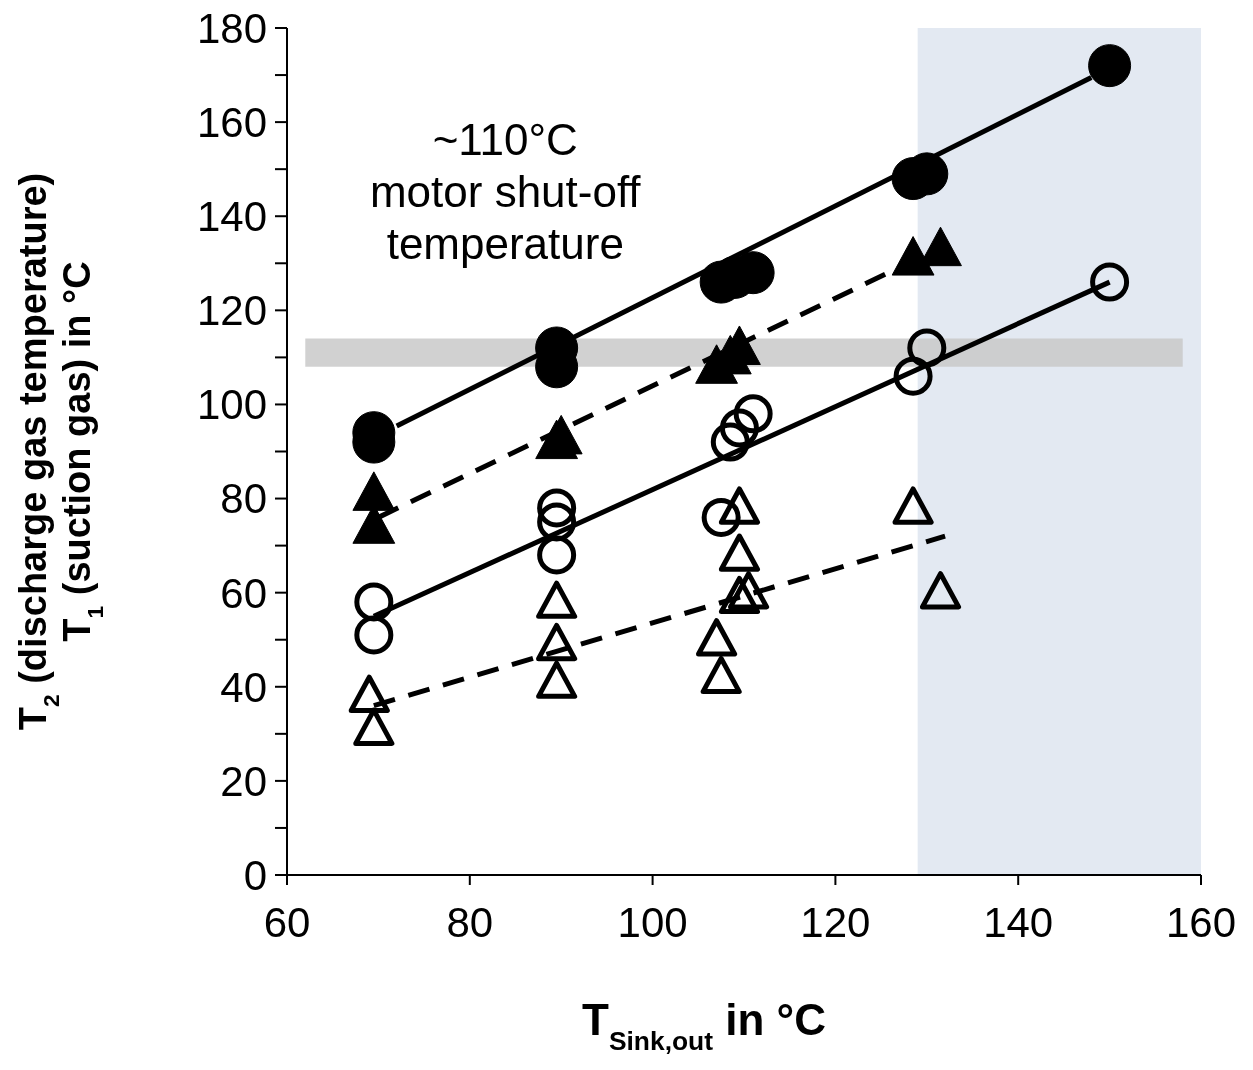  I want to click on x-tick-label: 140, so click(1018, 922).